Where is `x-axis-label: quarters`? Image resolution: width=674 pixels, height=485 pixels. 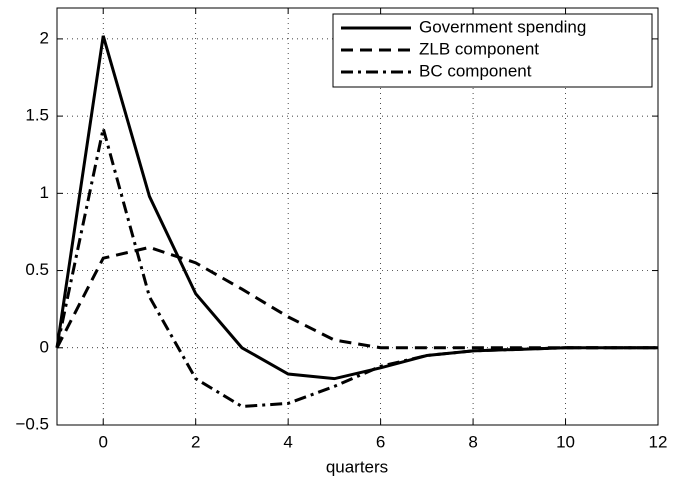
x-axis-label: quarters is located at coordinates (357, 466).